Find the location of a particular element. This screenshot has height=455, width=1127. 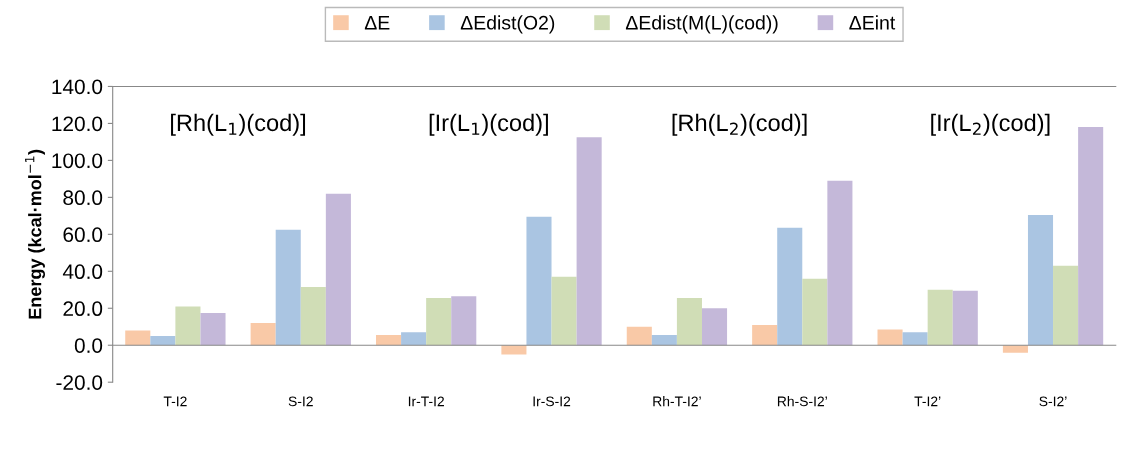

x-tick-label: Ir-T-I2 is located at coordinates (426, 401).